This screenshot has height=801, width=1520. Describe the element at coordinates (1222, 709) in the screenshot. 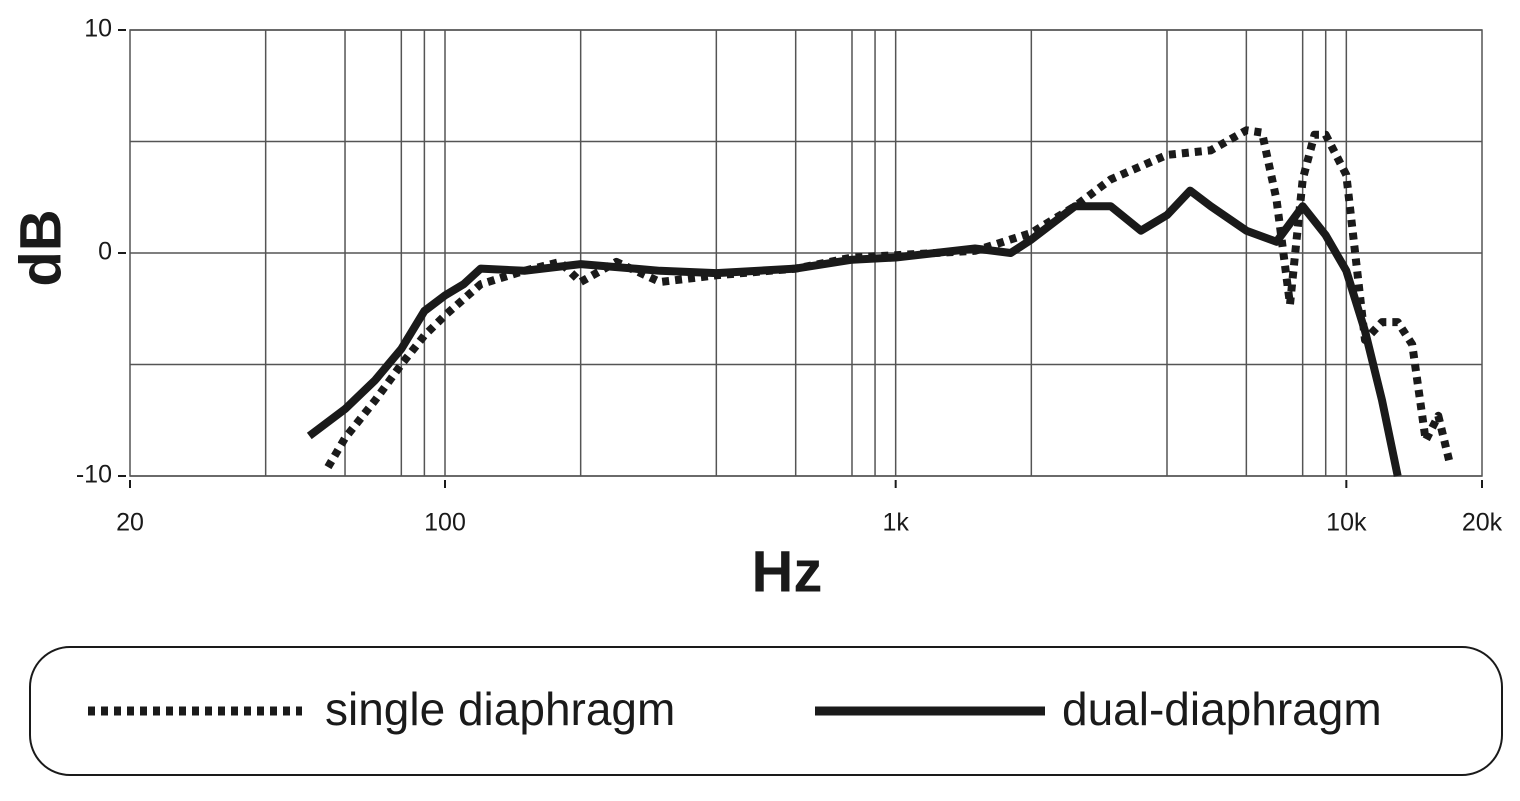

I see `legend-label: dual-diaphragm` at that location.